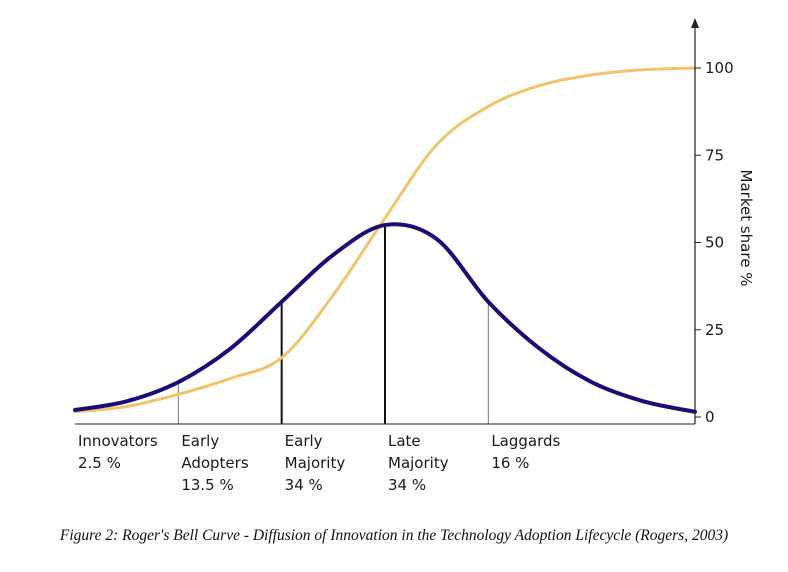 This screenshot has height=572, width=788. What do you see at coordinates (695, 23) in the screenshot?
I see `y-axis-arrow-icon` at bounding box center [695, 23].